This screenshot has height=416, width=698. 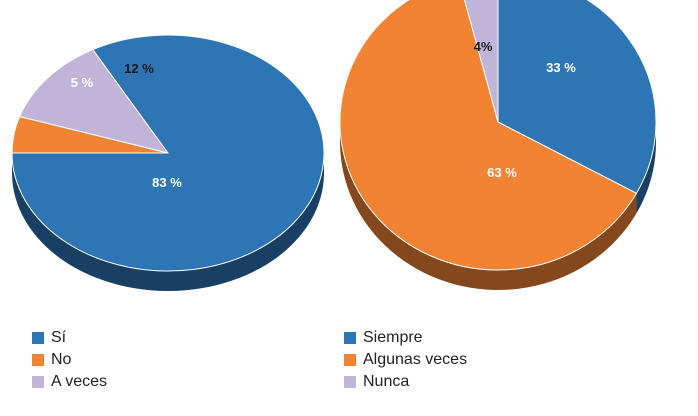 I want to click on legend-label: Algunas veces, so click(x=415, y=359).